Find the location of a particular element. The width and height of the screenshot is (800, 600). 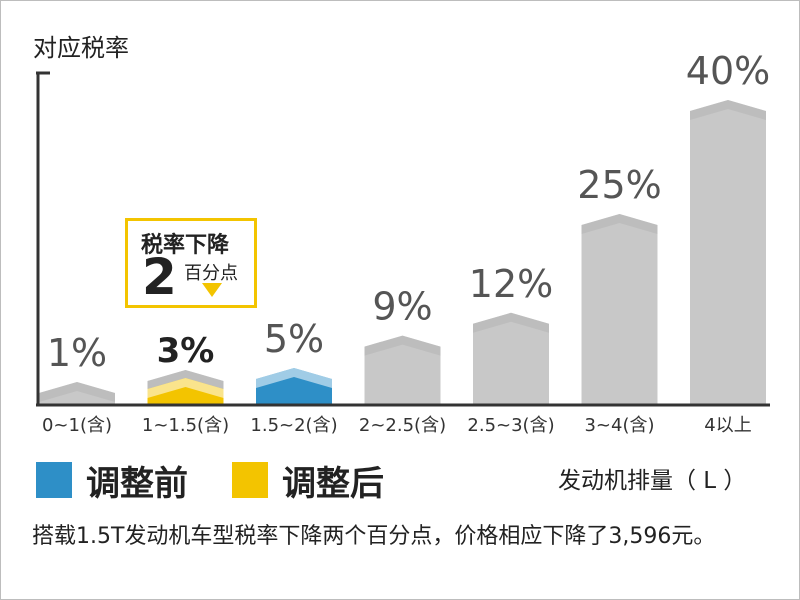

value-label-6: 40% is located at coordinates (728, 71).